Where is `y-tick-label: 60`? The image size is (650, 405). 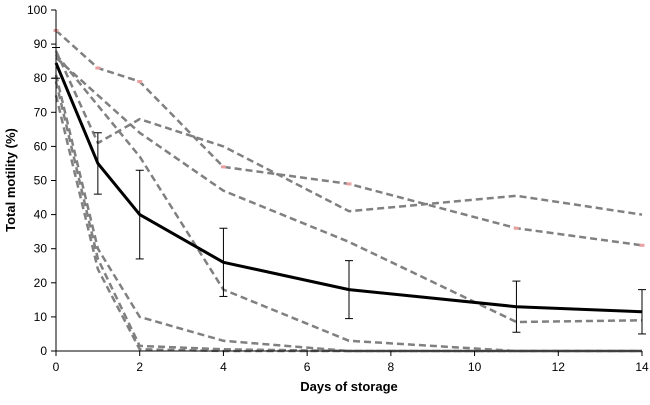
y-tick-label: 60 is located at coordinates (41, 146).